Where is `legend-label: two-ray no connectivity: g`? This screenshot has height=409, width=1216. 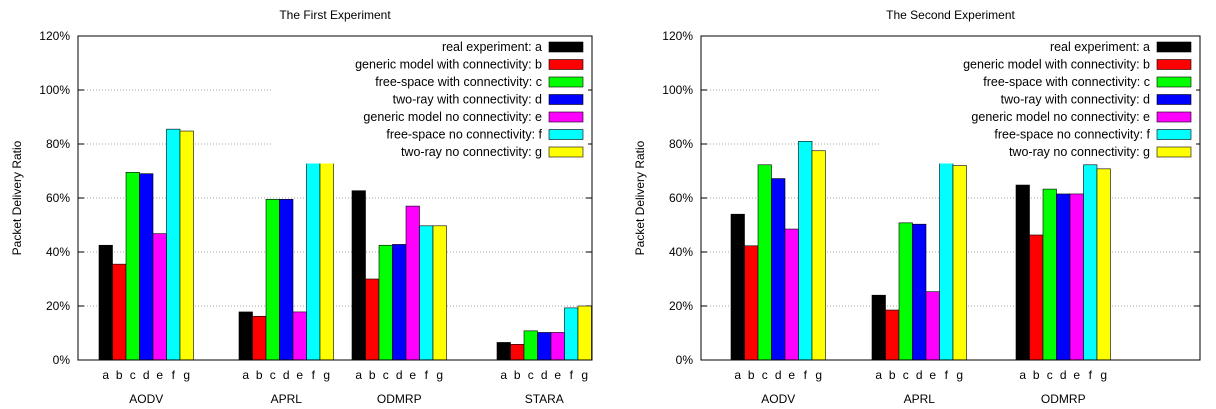 legend-label: two-ray no connectivity: g is located at coordinates (1079, 152).